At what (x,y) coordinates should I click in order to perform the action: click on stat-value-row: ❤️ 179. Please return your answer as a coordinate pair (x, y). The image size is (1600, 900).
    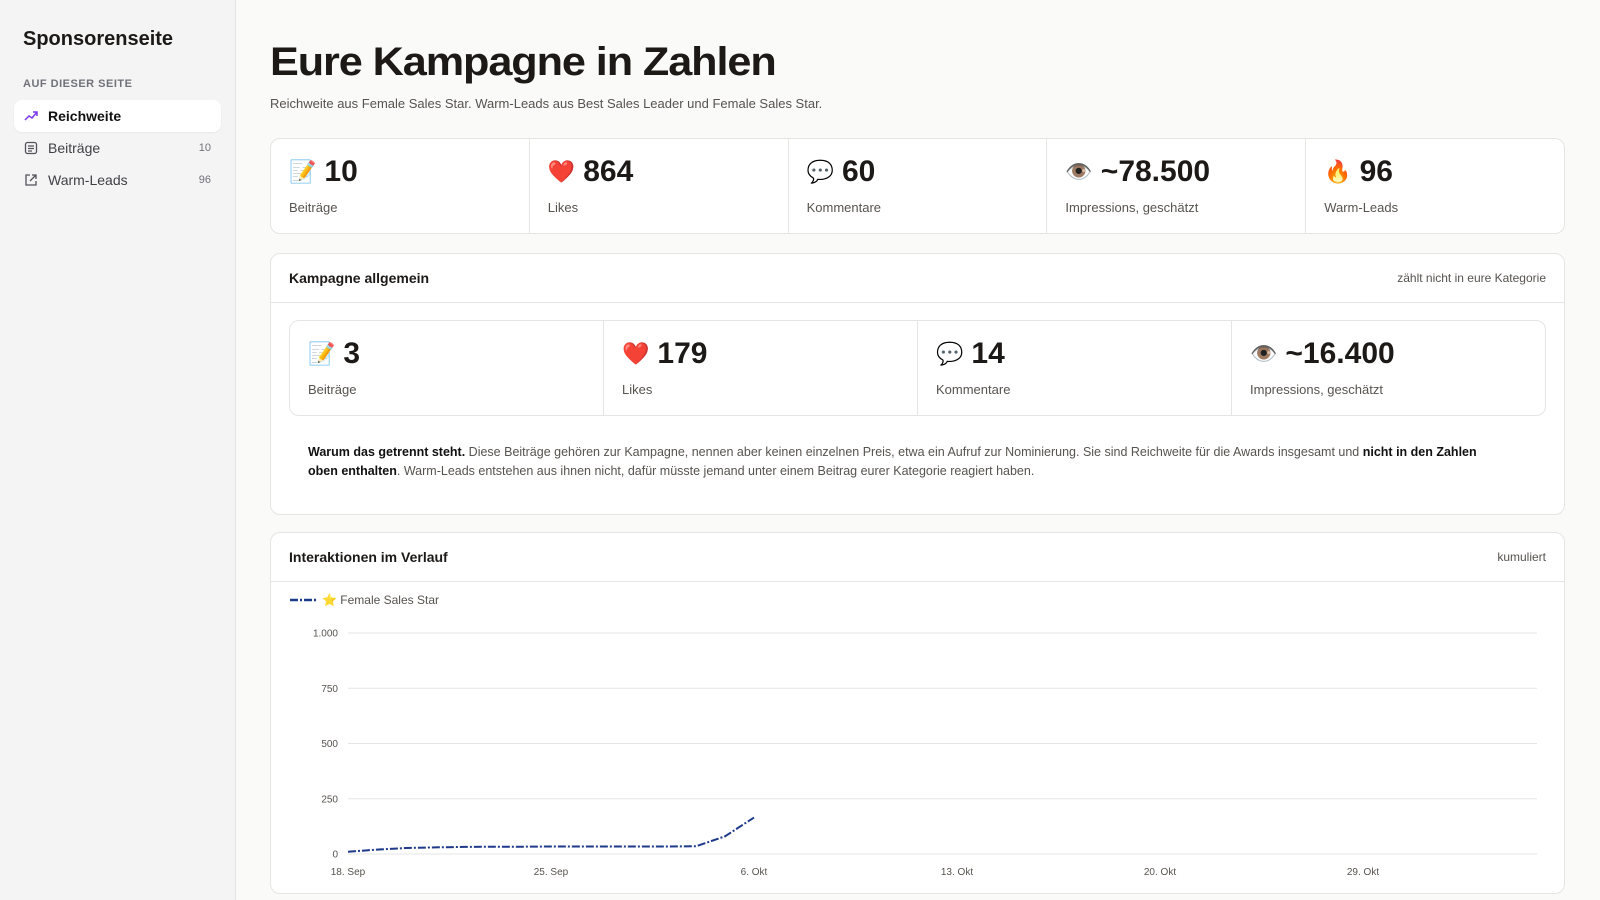
    Looking at the image, I should click on (760, 354).